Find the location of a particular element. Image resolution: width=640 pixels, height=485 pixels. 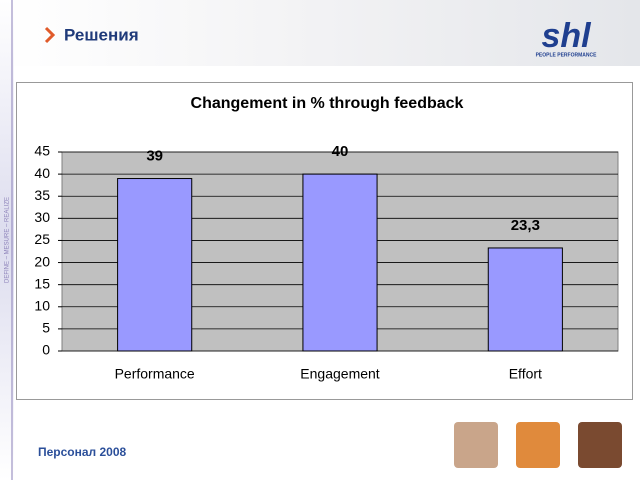

title-arrow is located at coordinates (50, 35).